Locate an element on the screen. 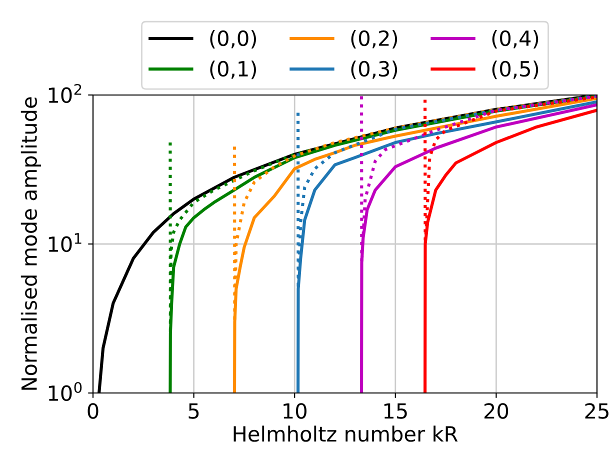  legend-label: (0,4) is located at coordinates (515, 39).